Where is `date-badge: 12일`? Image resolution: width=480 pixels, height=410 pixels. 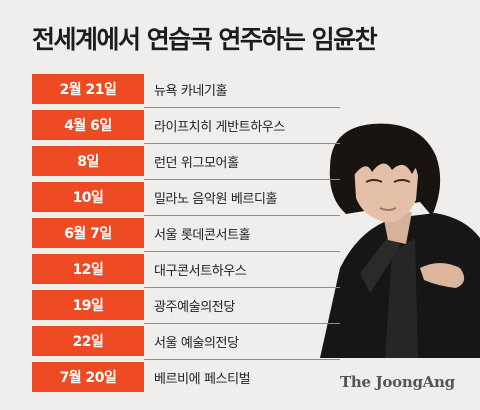 date-badge: 12일 is located at coordinates (88, 269).